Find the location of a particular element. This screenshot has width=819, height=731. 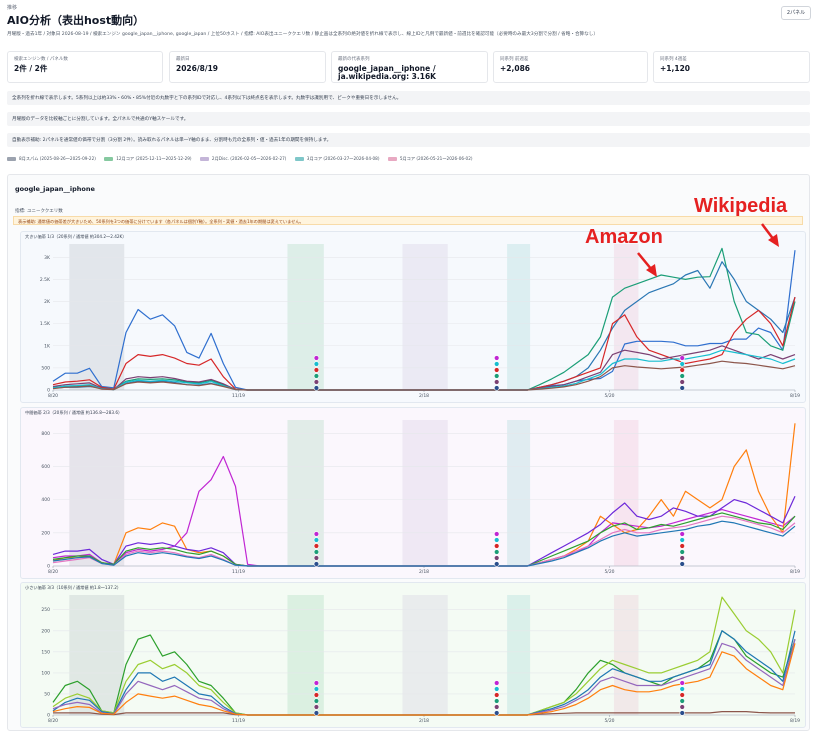

summary-card-latest-date: 最新日 2026/8/19 is located at coordinates (247, 67).